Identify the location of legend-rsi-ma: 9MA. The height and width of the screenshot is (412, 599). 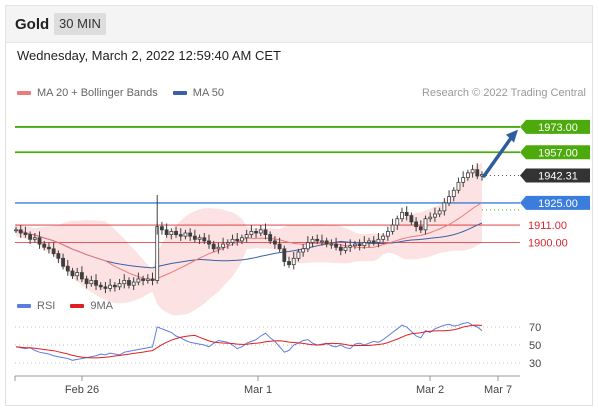
(91, 306).